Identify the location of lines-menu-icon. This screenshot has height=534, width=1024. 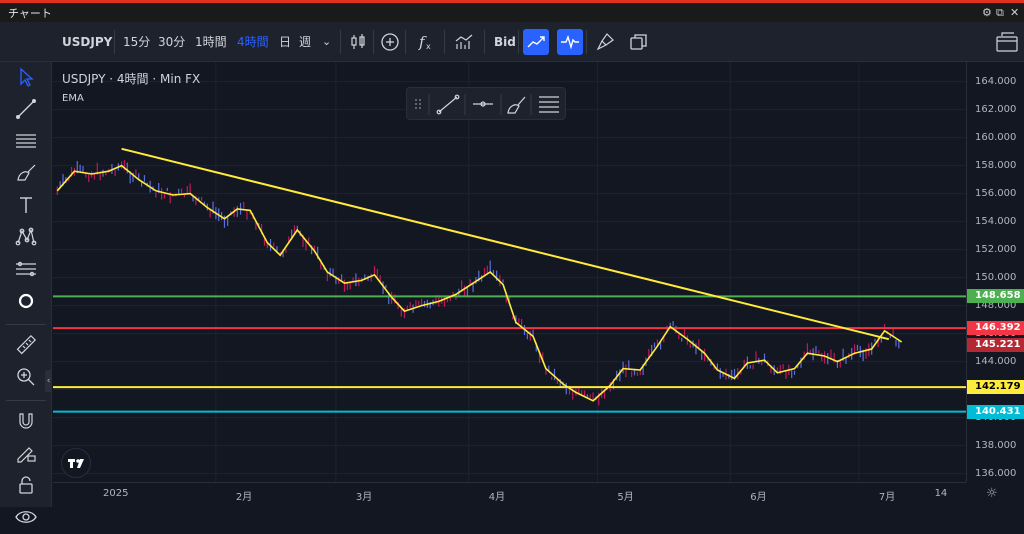
(549, 104).